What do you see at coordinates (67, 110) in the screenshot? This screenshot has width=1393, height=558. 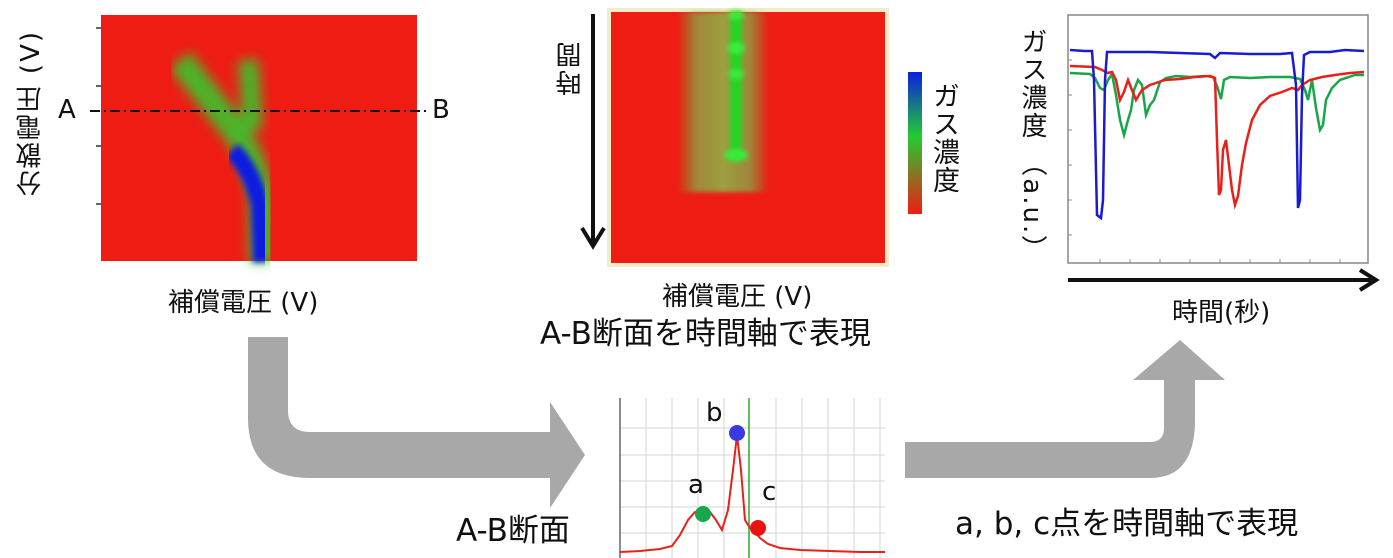 I see `line-start-label: A` at bounding box center [67, 110].